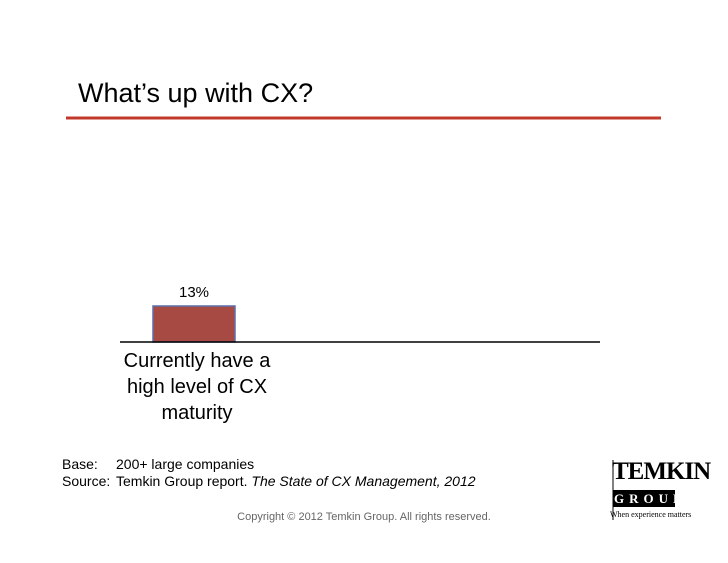 The width and height of the screenshot is (728, 563). I want to click on bar, so click(194, 324).